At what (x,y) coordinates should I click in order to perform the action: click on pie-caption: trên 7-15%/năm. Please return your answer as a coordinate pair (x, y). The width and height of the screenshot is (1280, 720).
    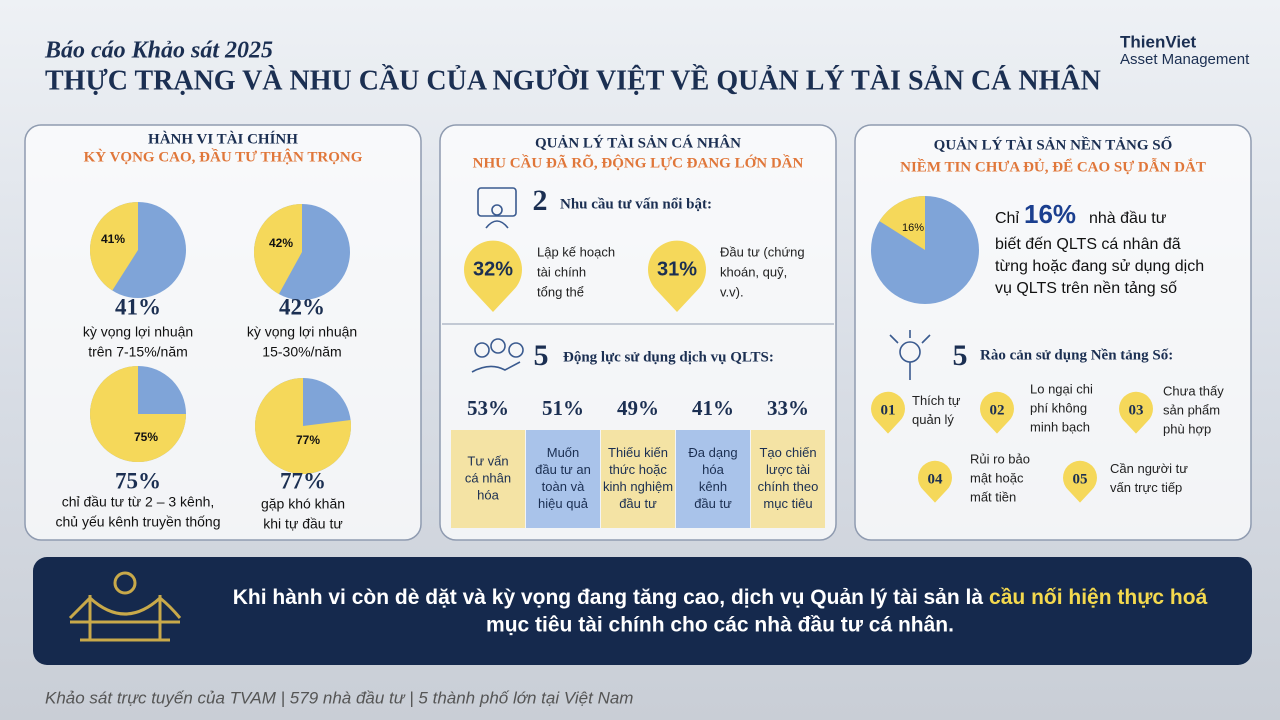
    Looking at the image, I should click on (138, 352).